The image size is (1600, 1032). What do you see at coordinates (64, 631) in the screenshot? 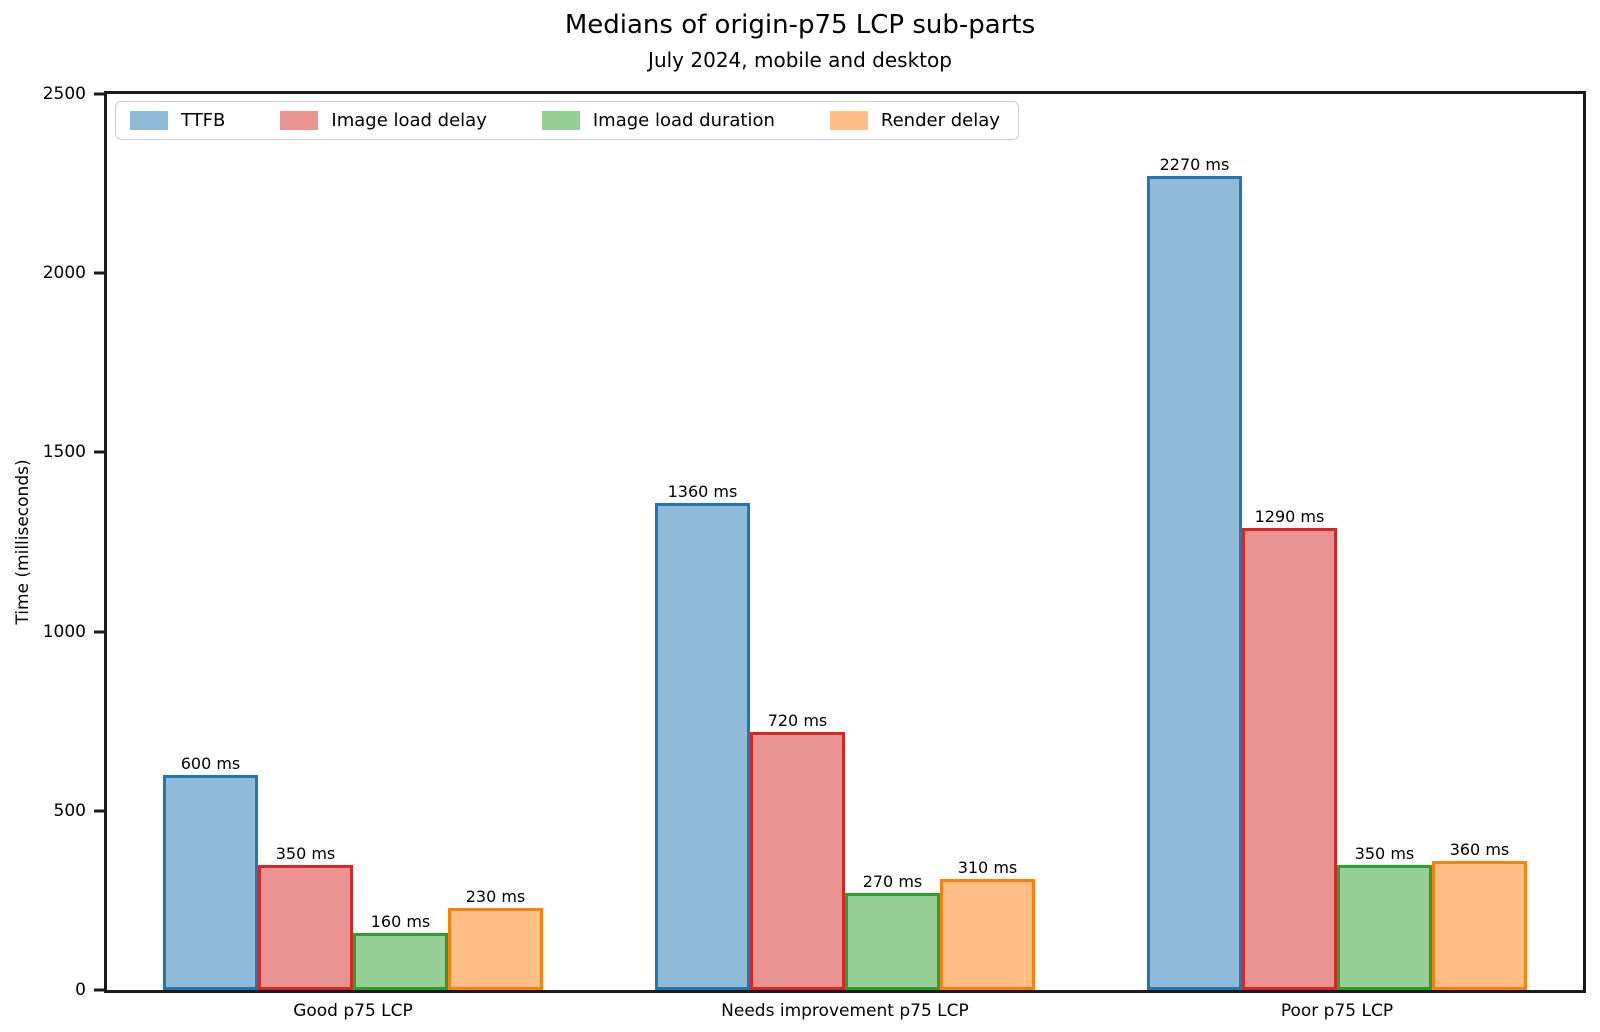
I see `y-tick-label: 1000` at bounding box center [64, 631].